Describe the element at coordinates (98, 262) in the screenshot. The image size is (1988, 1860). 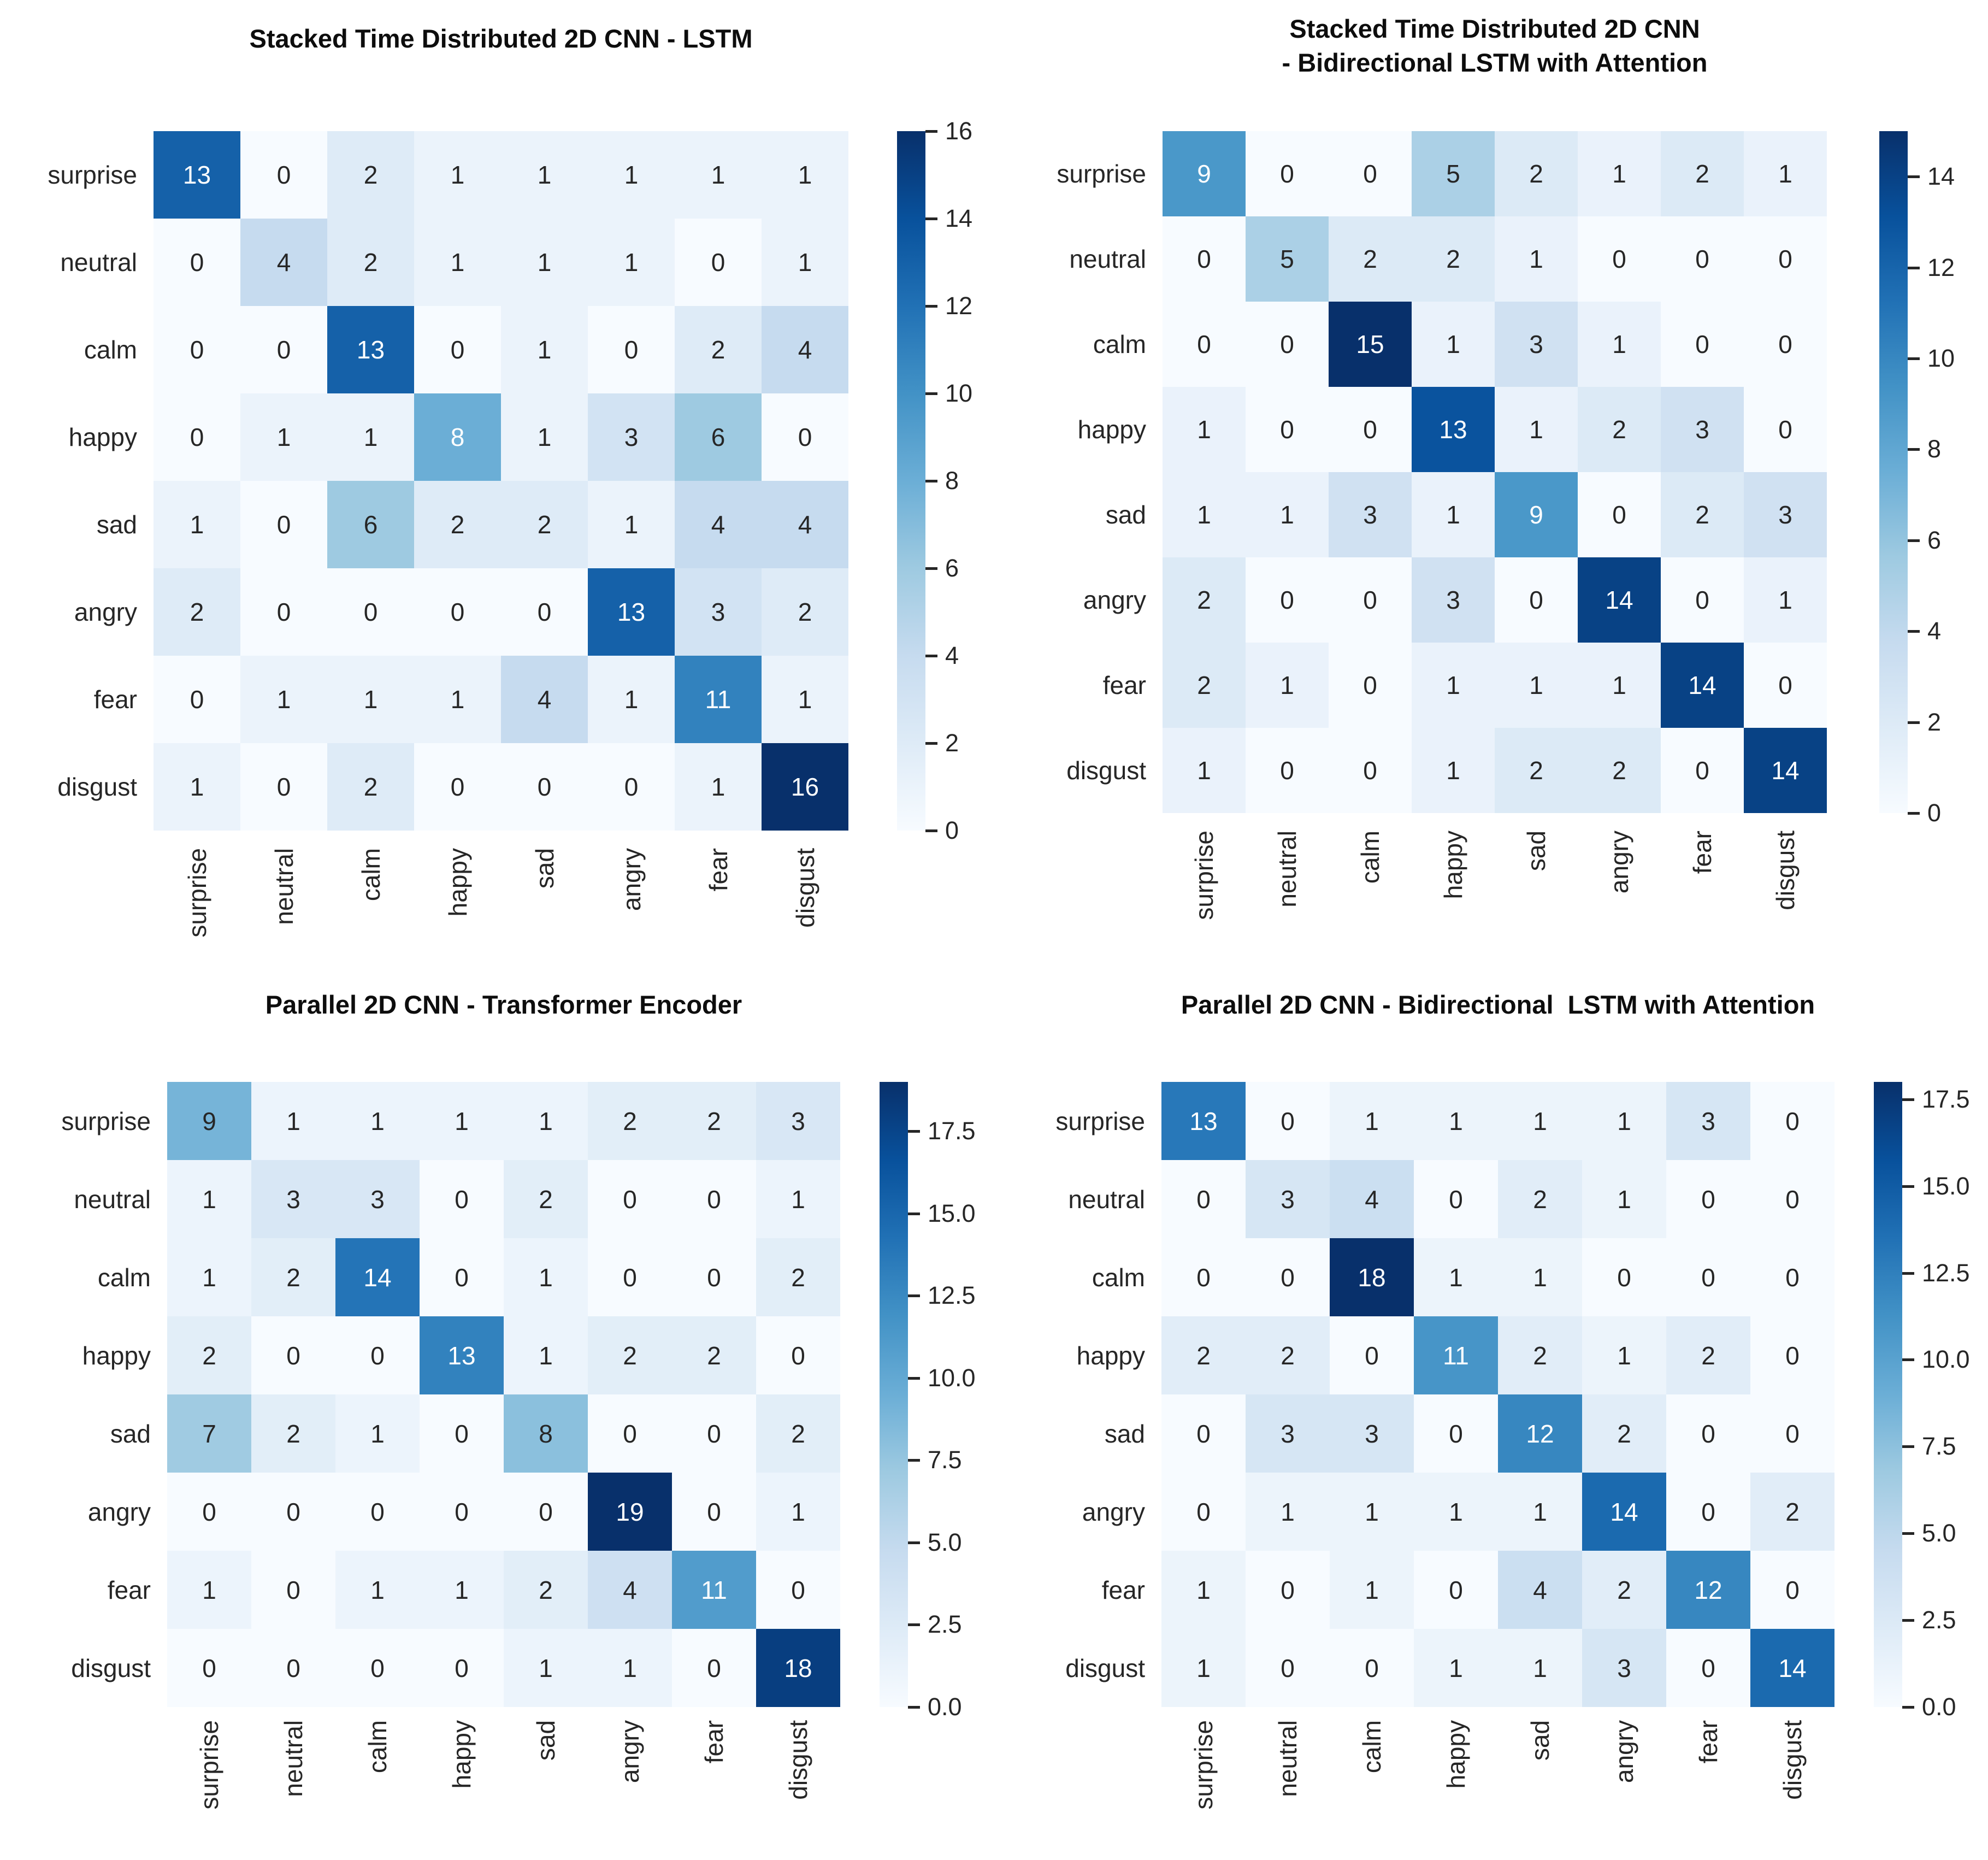
I see `y-tick-label-neutral: neutral` at that location.